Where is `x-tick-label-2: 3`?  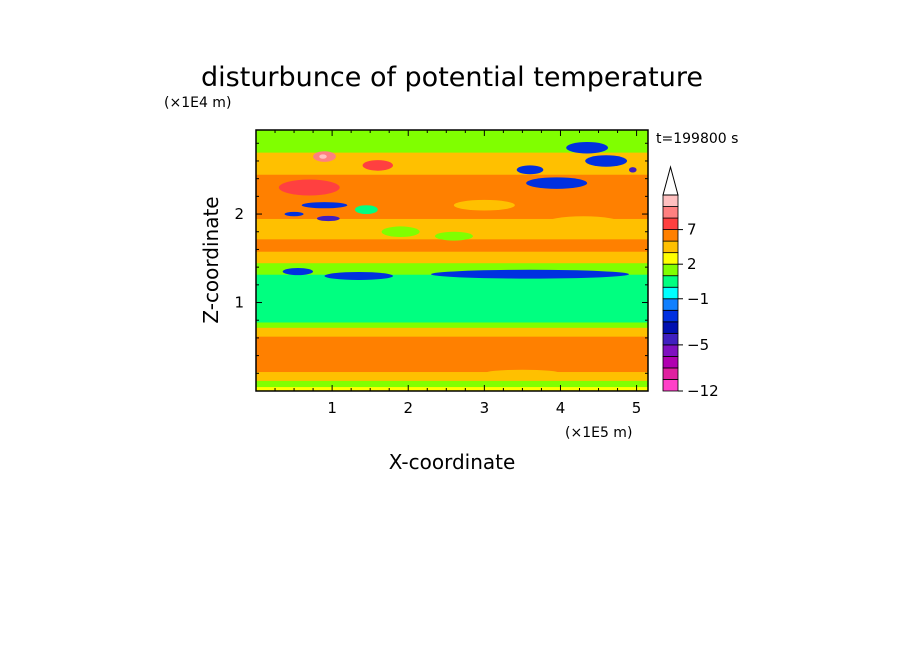 x-tick-label-2: 3 is located at coordinates (485, 408).